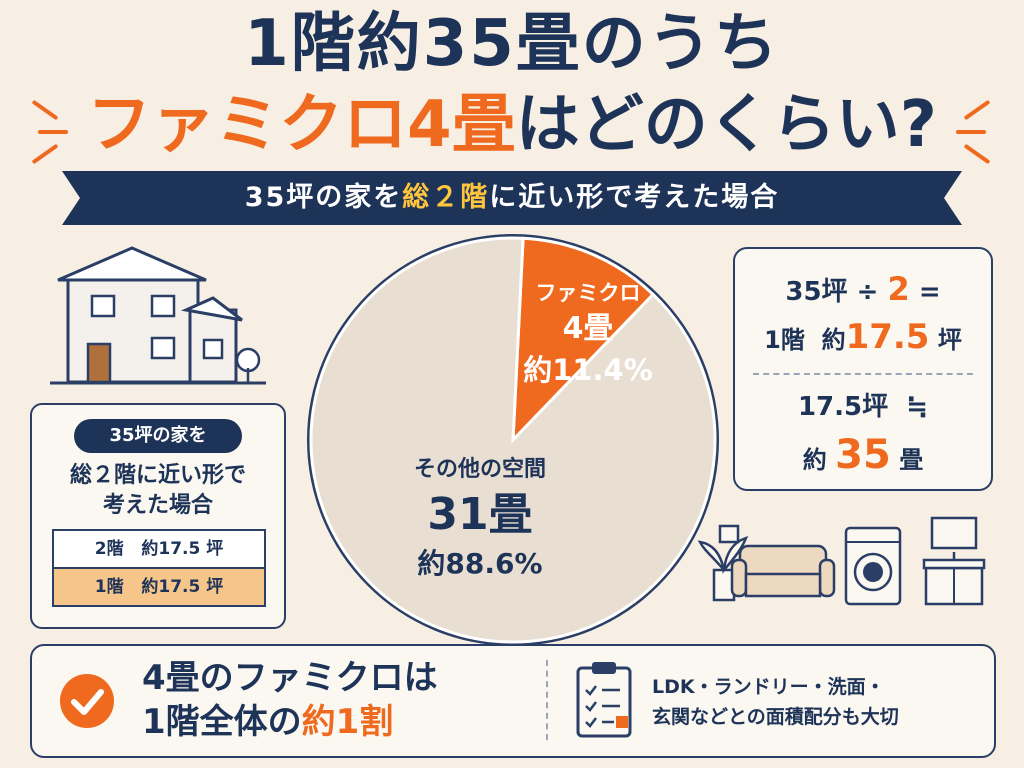 The image size is (1024, 768). What do you see at coordinates (783, 571) in the screenshot?
I see `sofa-icon` at bounding box center [783, 571].